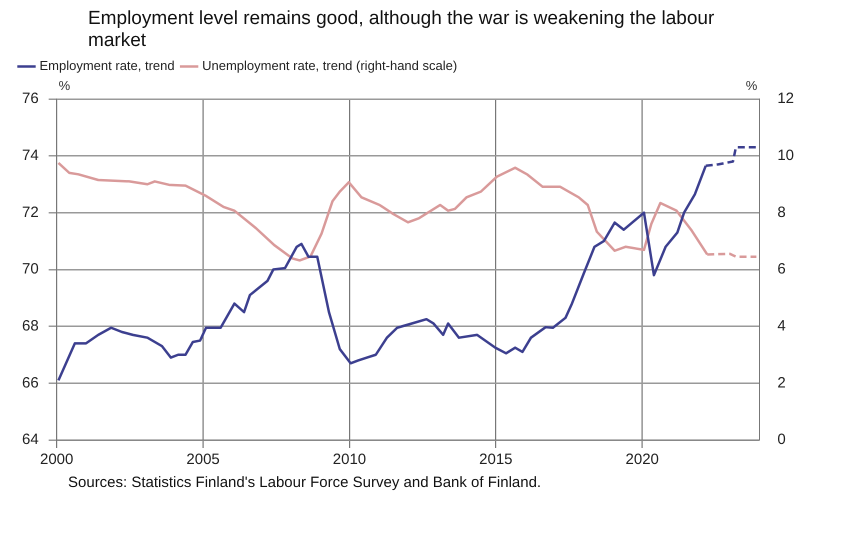  I want to click on y-tick-label: 74, so click(30, 155).